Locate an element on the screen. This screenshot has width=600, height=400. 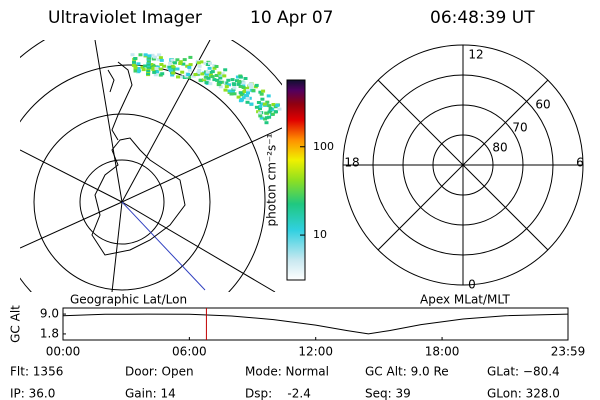
date: 10 Apr 07 is located at coordinates (291, 18).